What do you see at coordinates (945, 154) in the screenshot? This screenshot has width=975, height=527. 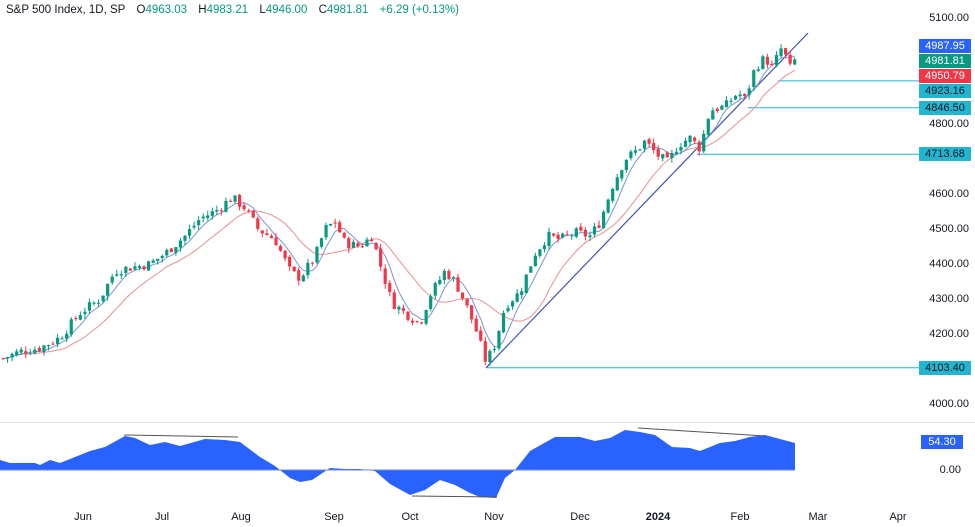 I see `level-tag: 4713.68` at bounding box center [945, 154].